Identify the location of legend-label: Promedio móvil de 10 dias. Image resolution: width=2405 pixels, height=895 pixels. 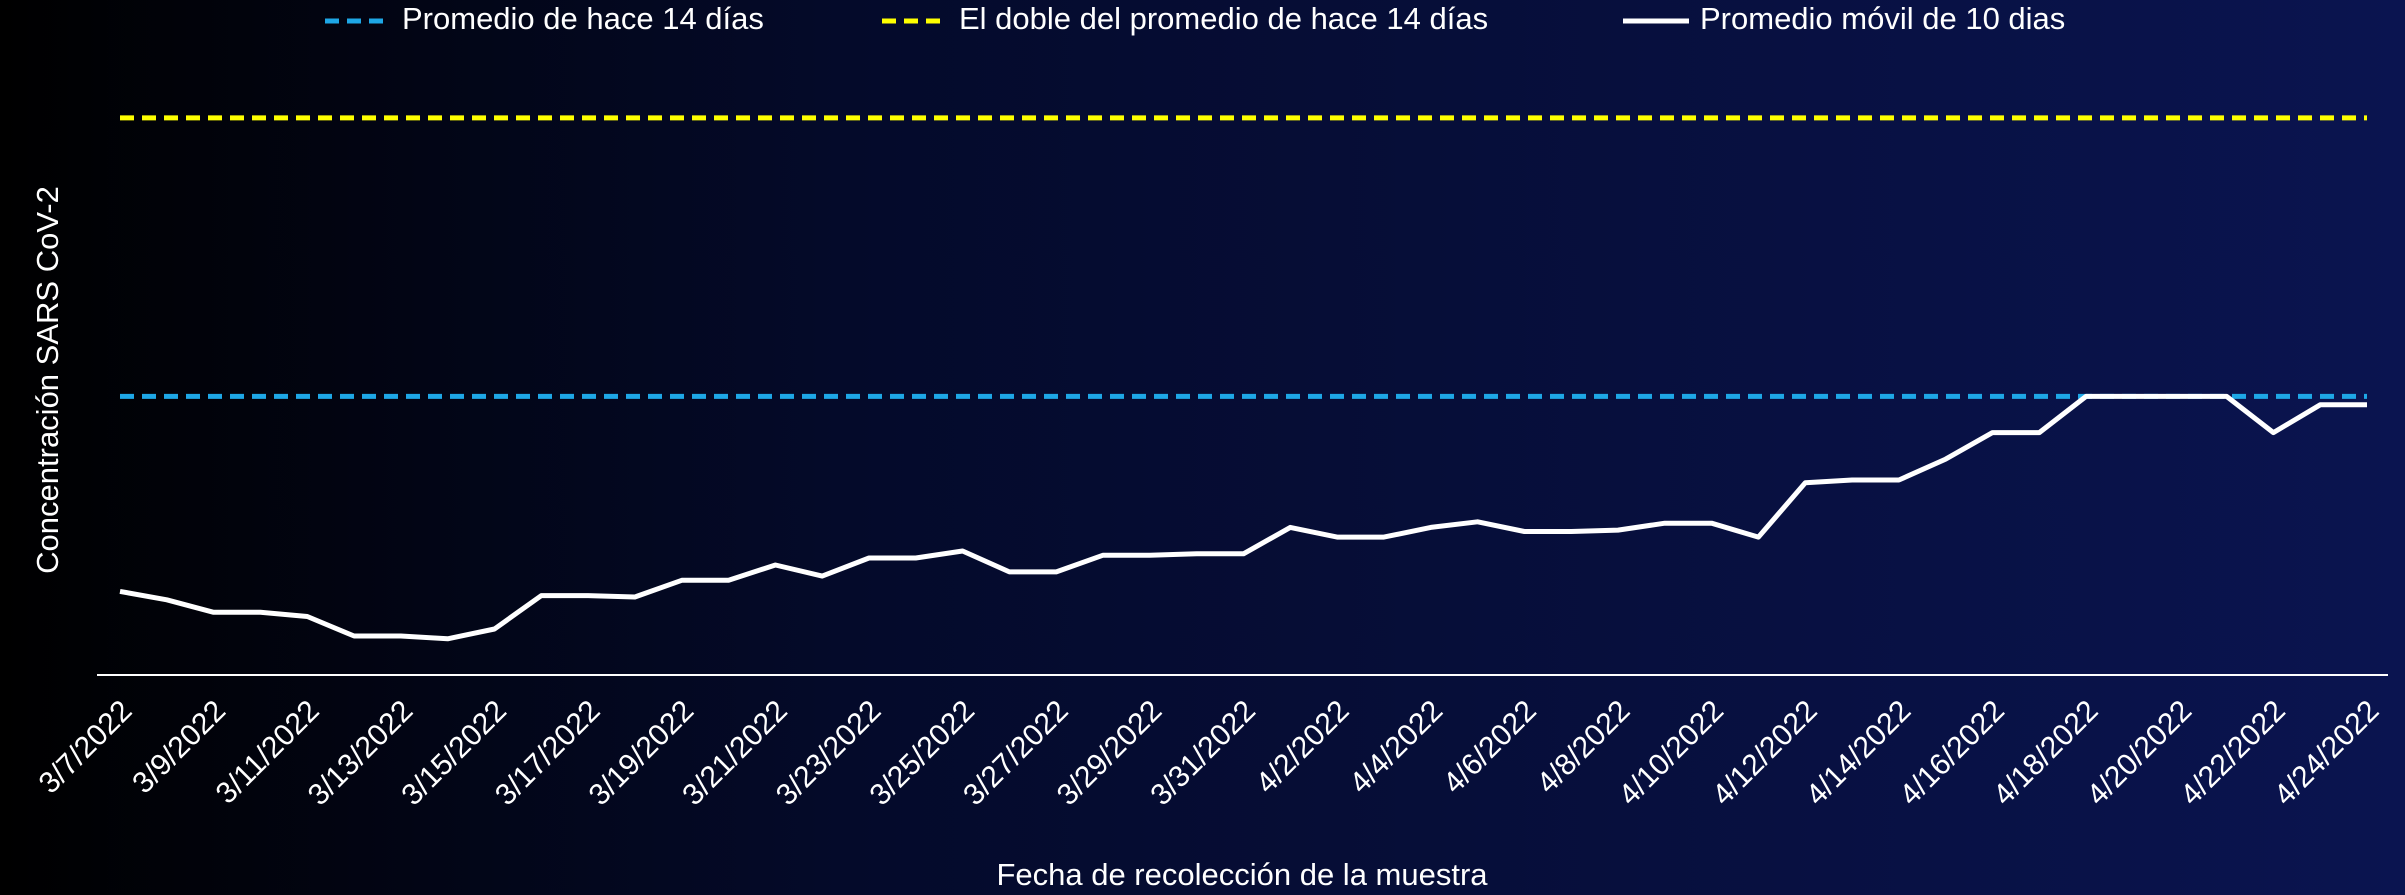
(1882, 18).